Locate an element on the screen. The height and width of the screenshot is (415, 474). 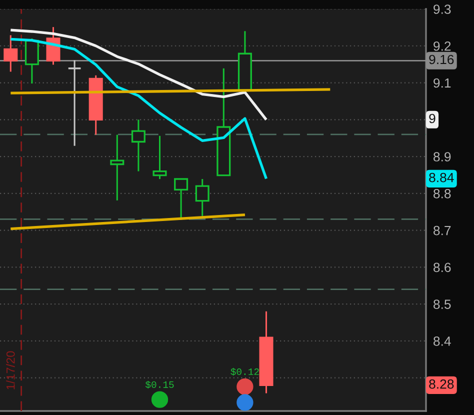
y-tick-label: 8.7 is located at coordinates (442, 231).